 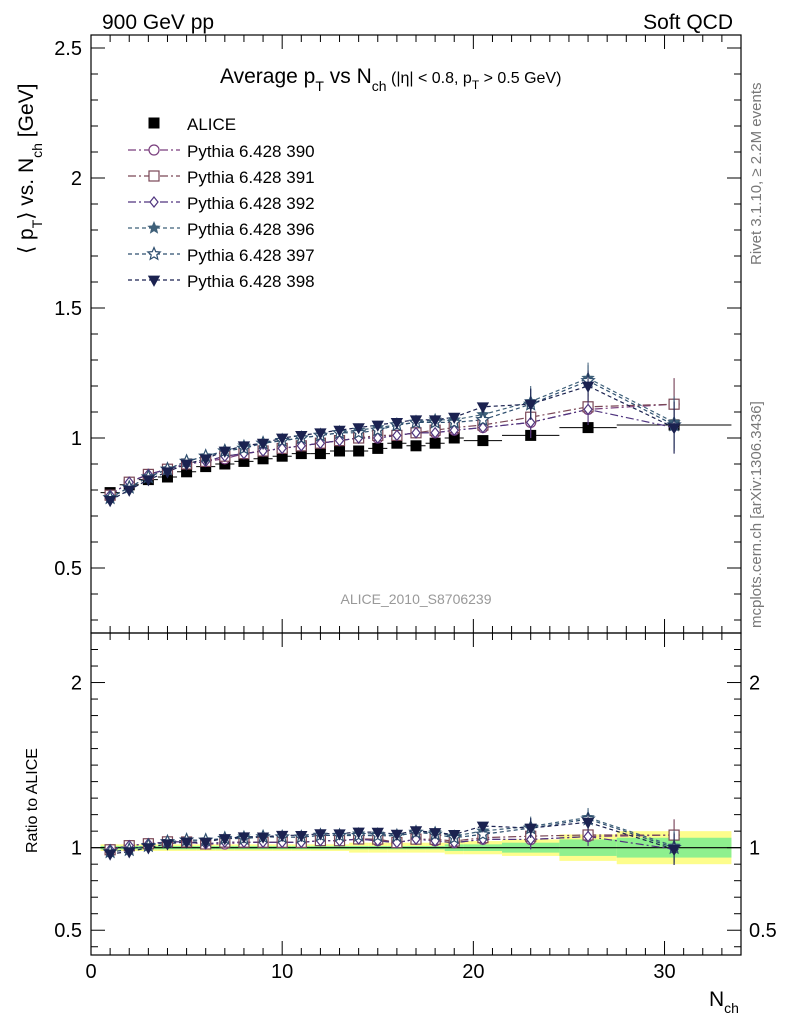 What do you see at coordinates (754, 849) in the screenshot?
I see `ratio-y-tick-label-right: 1` at bounding box center [754, 849].